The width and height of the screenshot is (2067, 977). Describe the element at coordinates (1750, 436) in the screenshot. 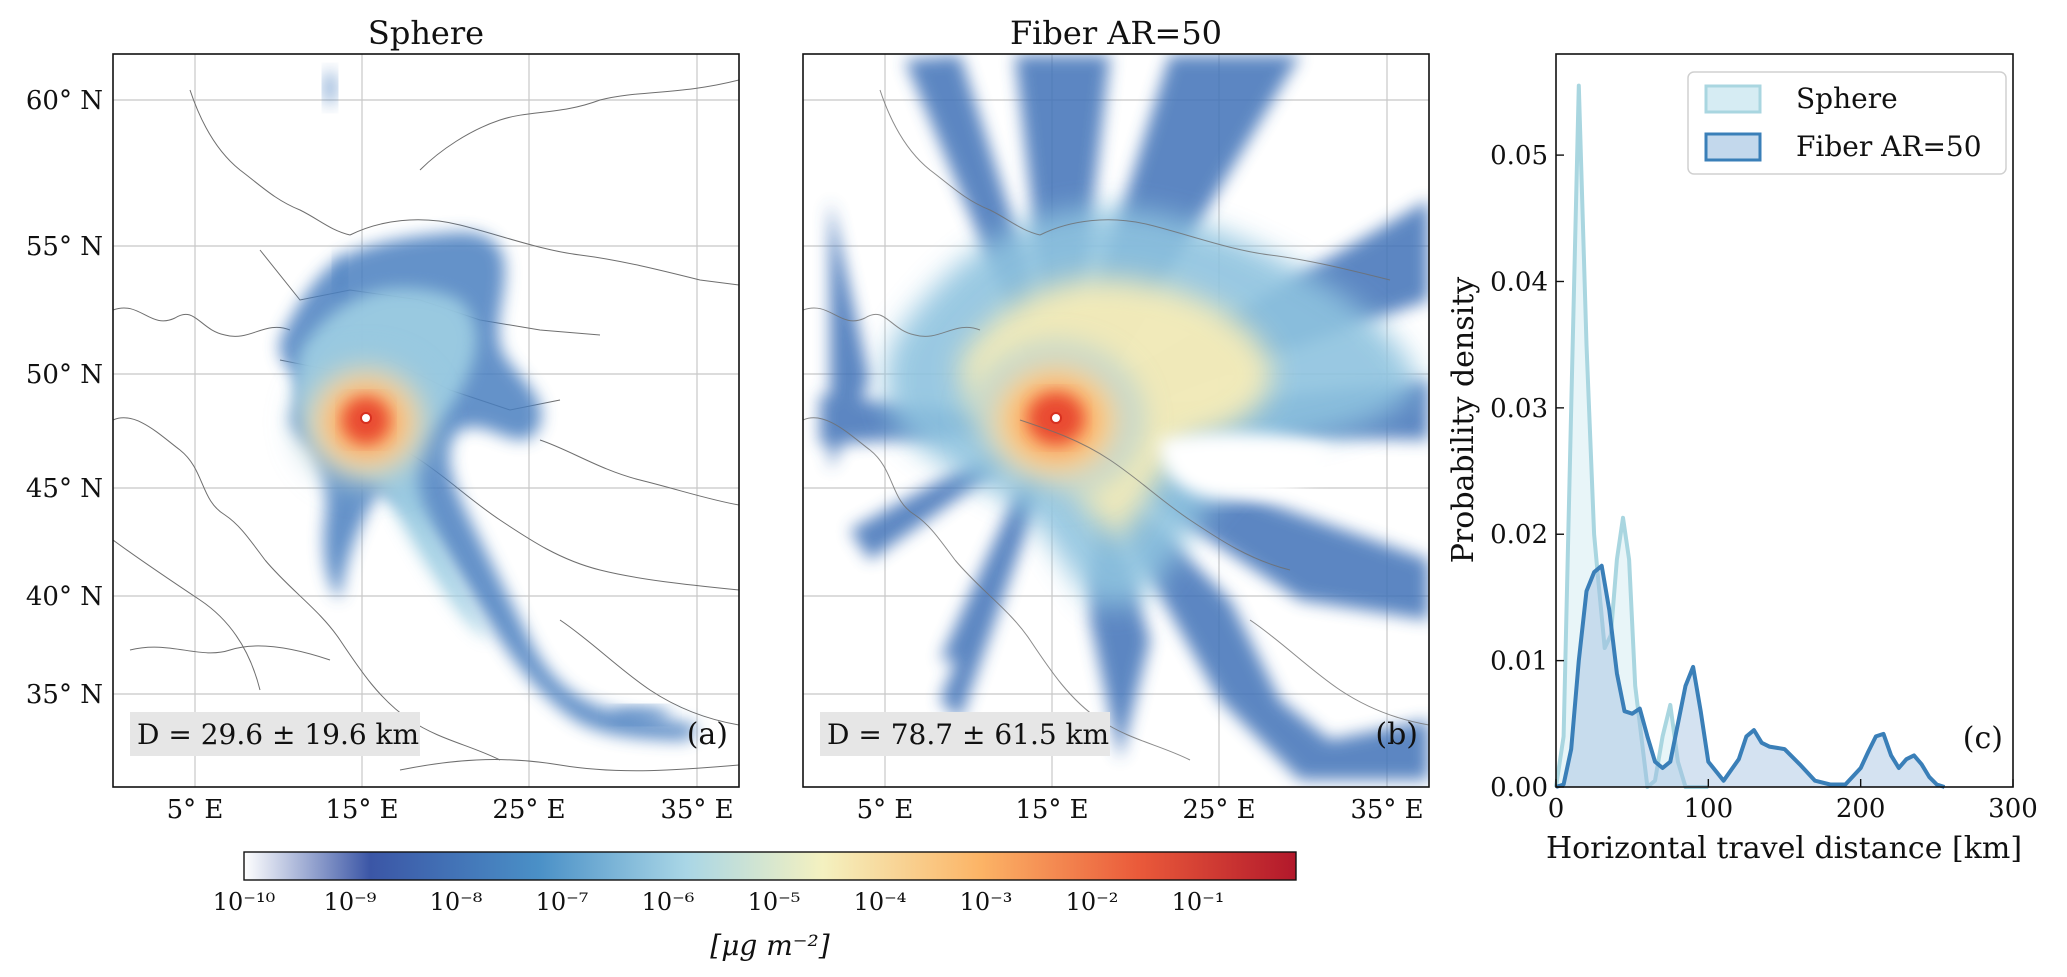

I see `density-plot-area` at that location.